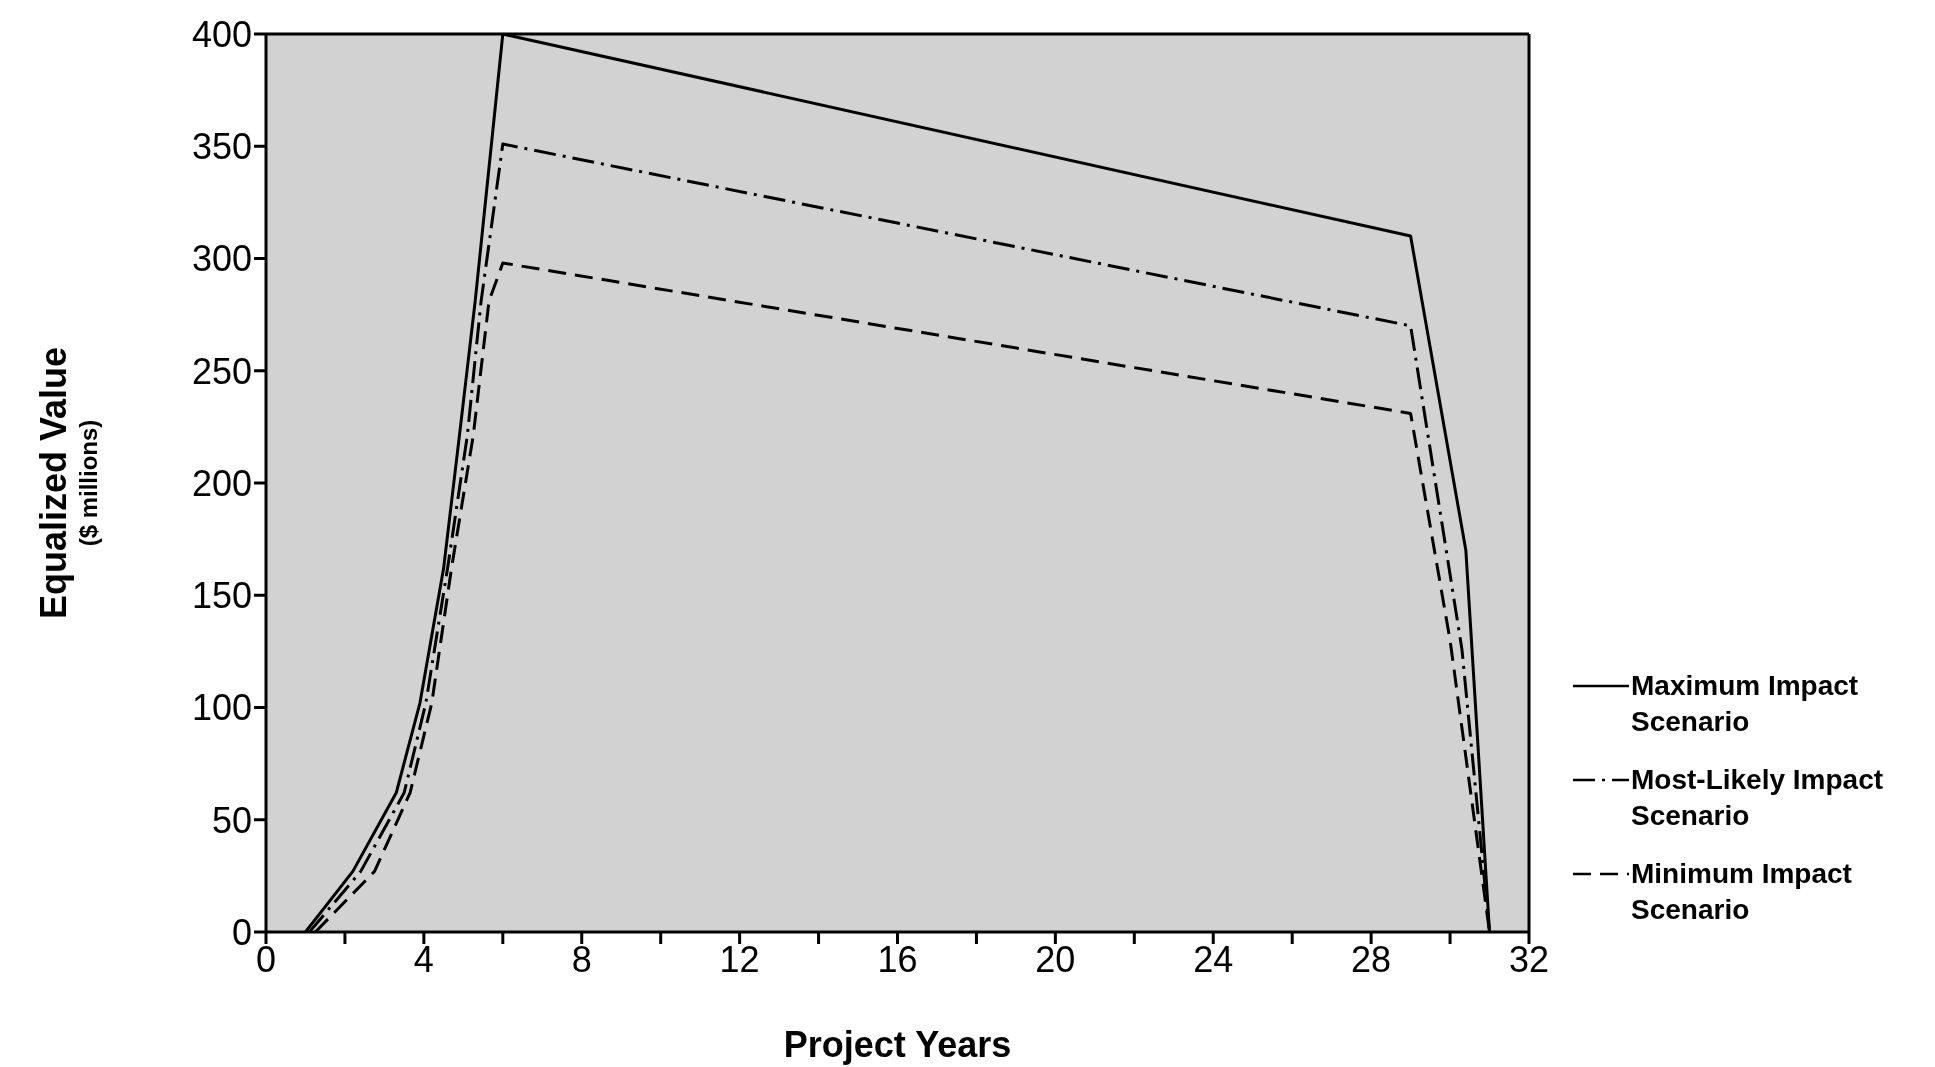 The width and height of the screenshot is (1935, 1067). Describe the element at coordinates (1529, 959) in the screenshot. I see `x-tick-label: 32` at that location.